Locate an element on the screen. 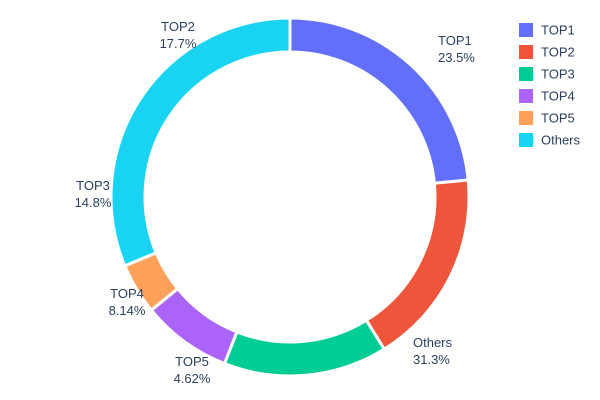 The image size is (600, 400). slice-label-top1: TOP1 23.5% is located at coordinates (456, 49).